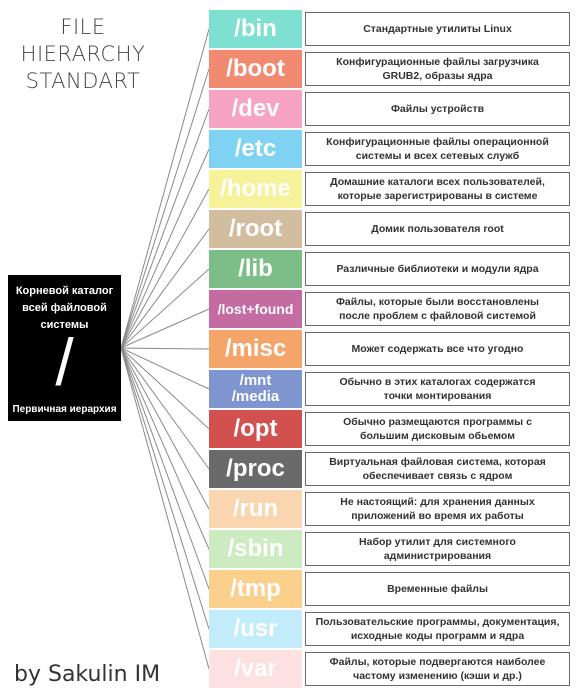  I want to click on description-line: Конфигурационные файлы операционной, so click(437, 142).